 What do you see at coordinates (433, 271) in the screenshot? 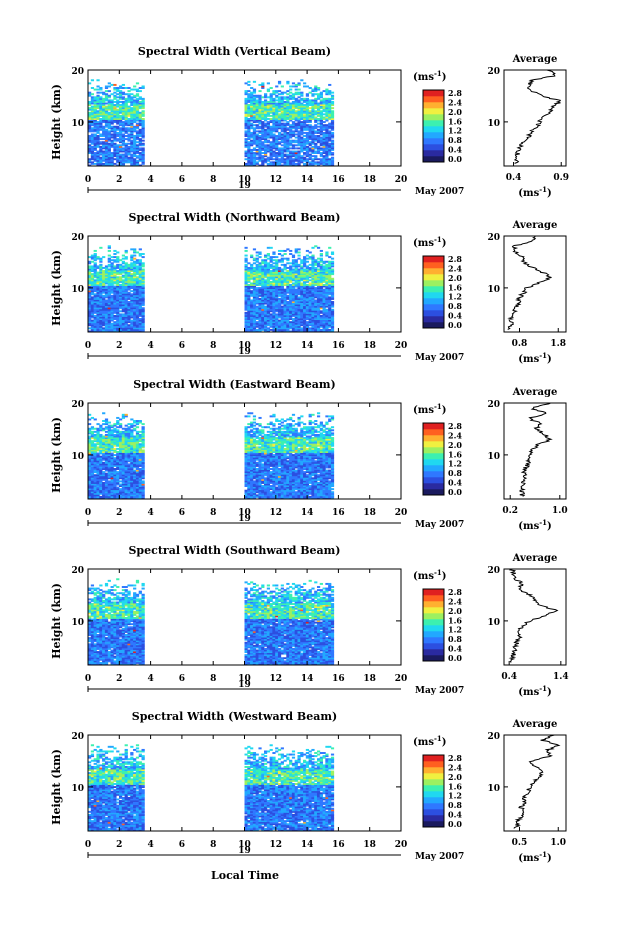
I see `colorbar-swatch` at bounding box center [433, 271].